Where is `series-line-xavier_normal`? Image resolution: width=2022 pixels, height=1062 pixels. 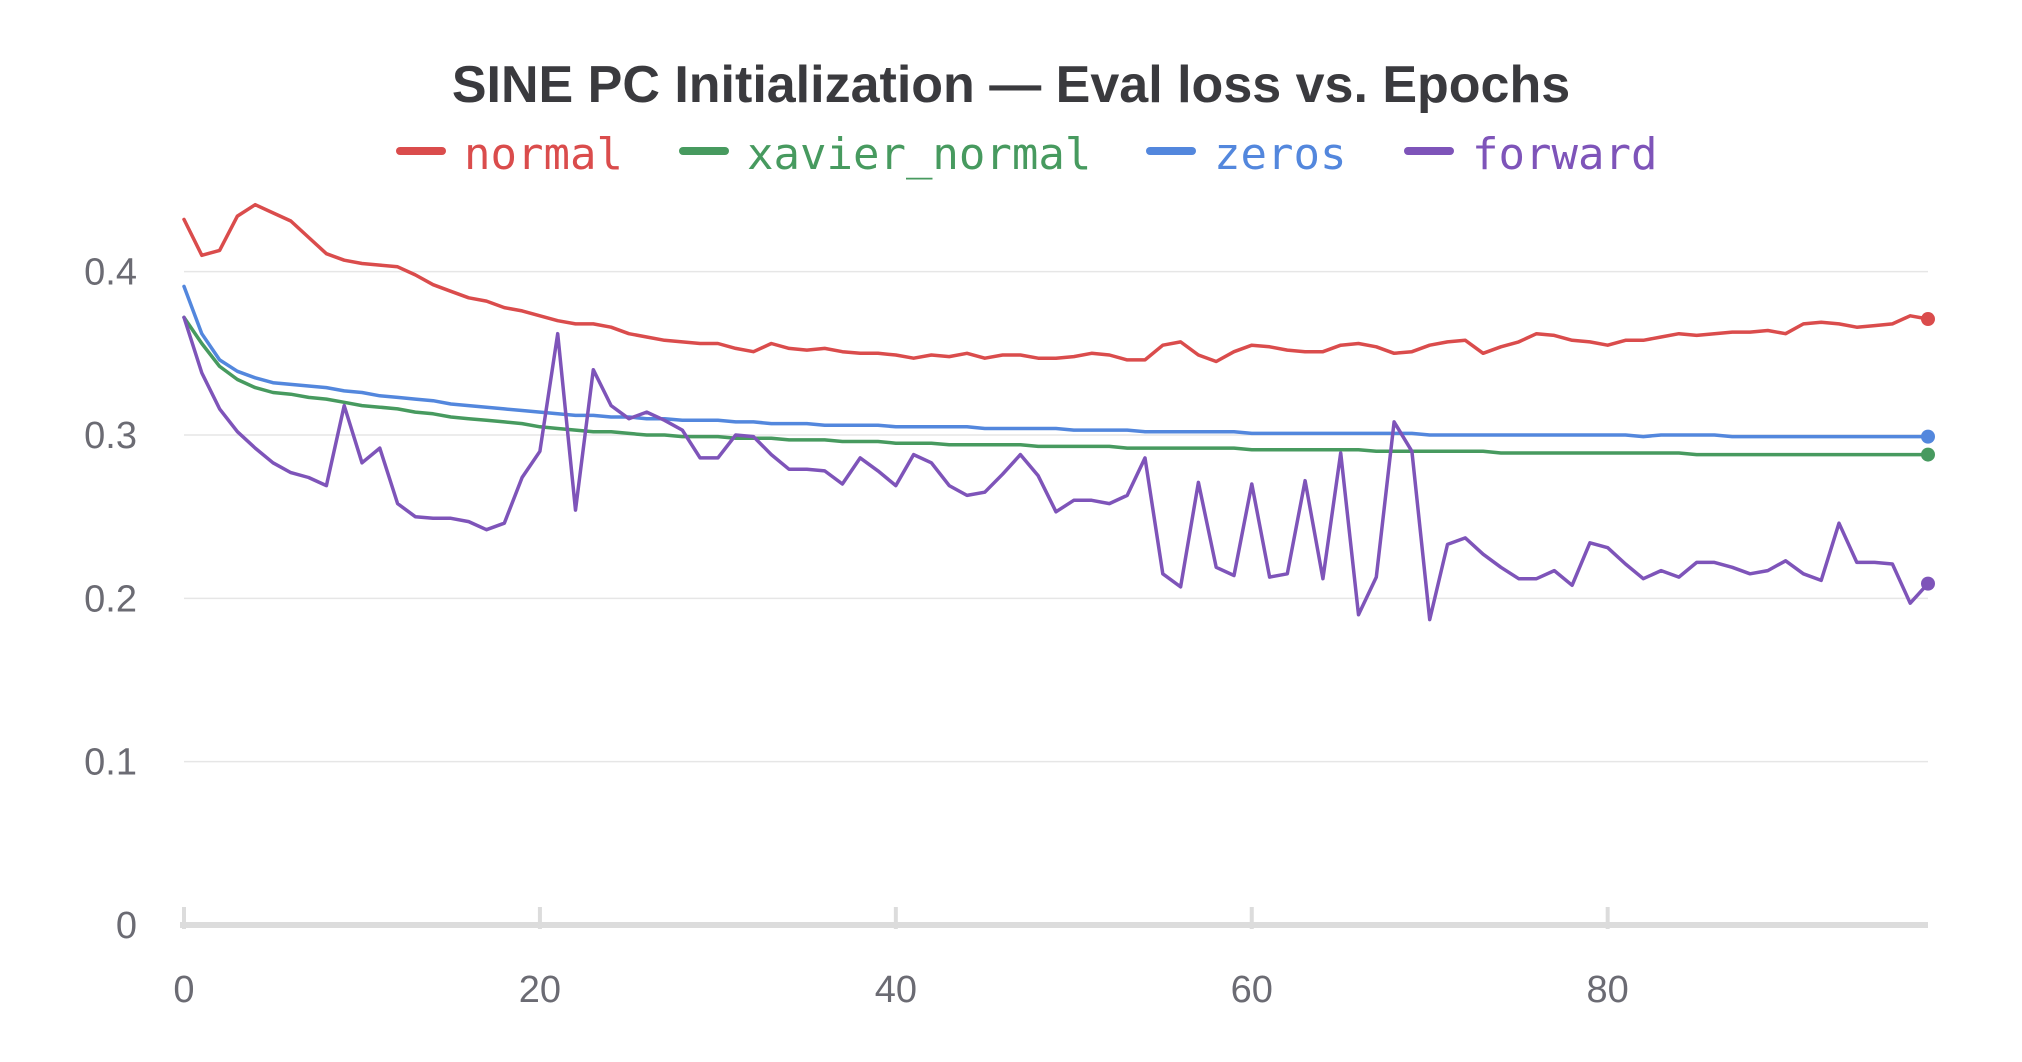 series-line-xavier_normal is located at coordinates (1056, 386).